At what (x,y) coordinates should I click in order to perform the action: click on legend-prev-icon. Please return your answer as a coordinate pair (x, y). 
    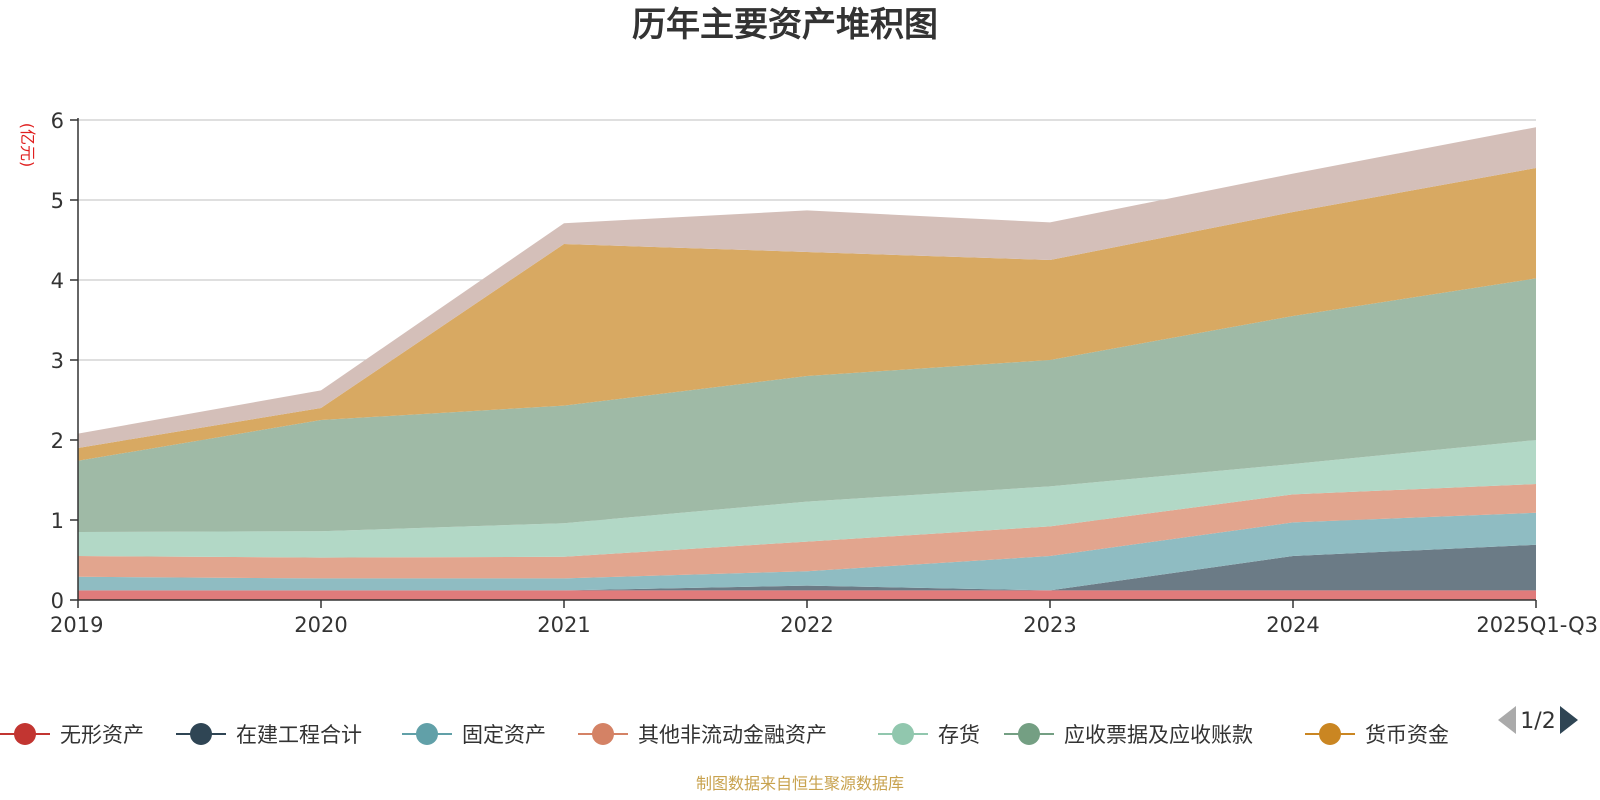
    Looking at the image, I should click on (1507, 720).